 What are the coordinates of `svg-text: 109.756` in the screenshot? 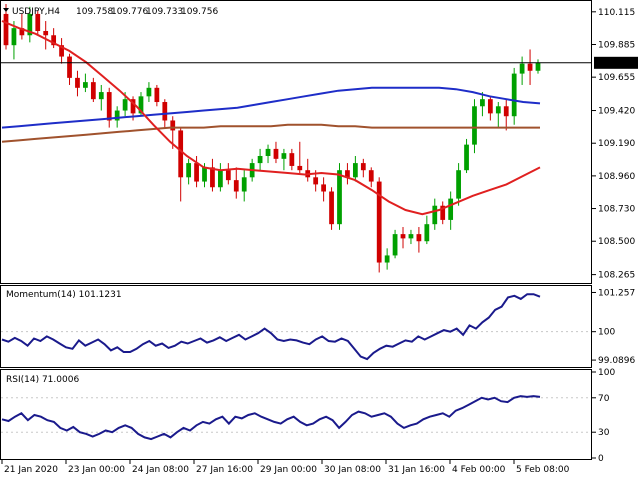 It's located at (615, 64).